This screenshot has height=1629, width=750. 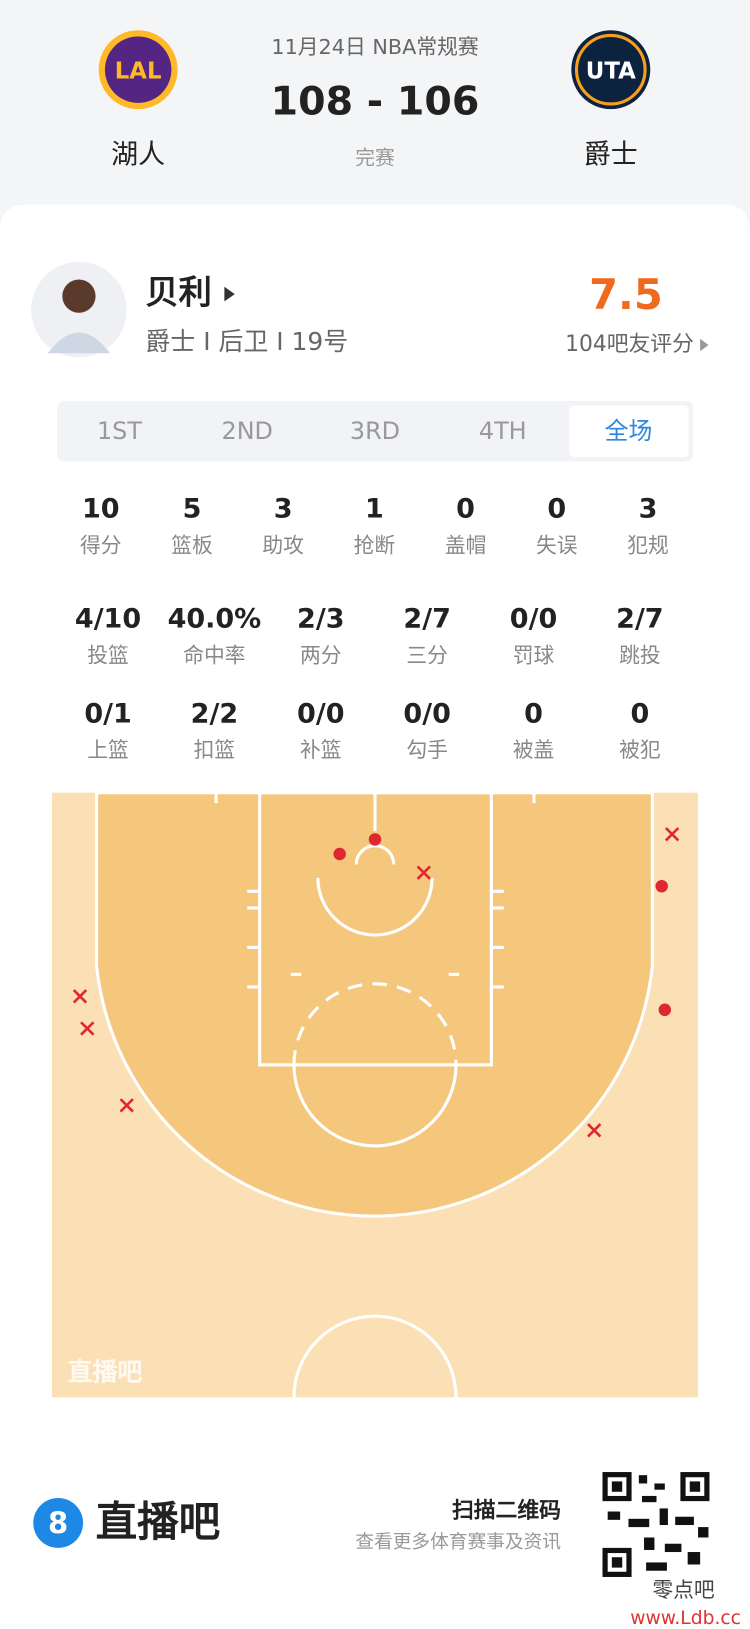 What do you see at coordinates (427, 656) in the screenshot?
I see `stat-label: 三分` at bounding box center [427, 656].